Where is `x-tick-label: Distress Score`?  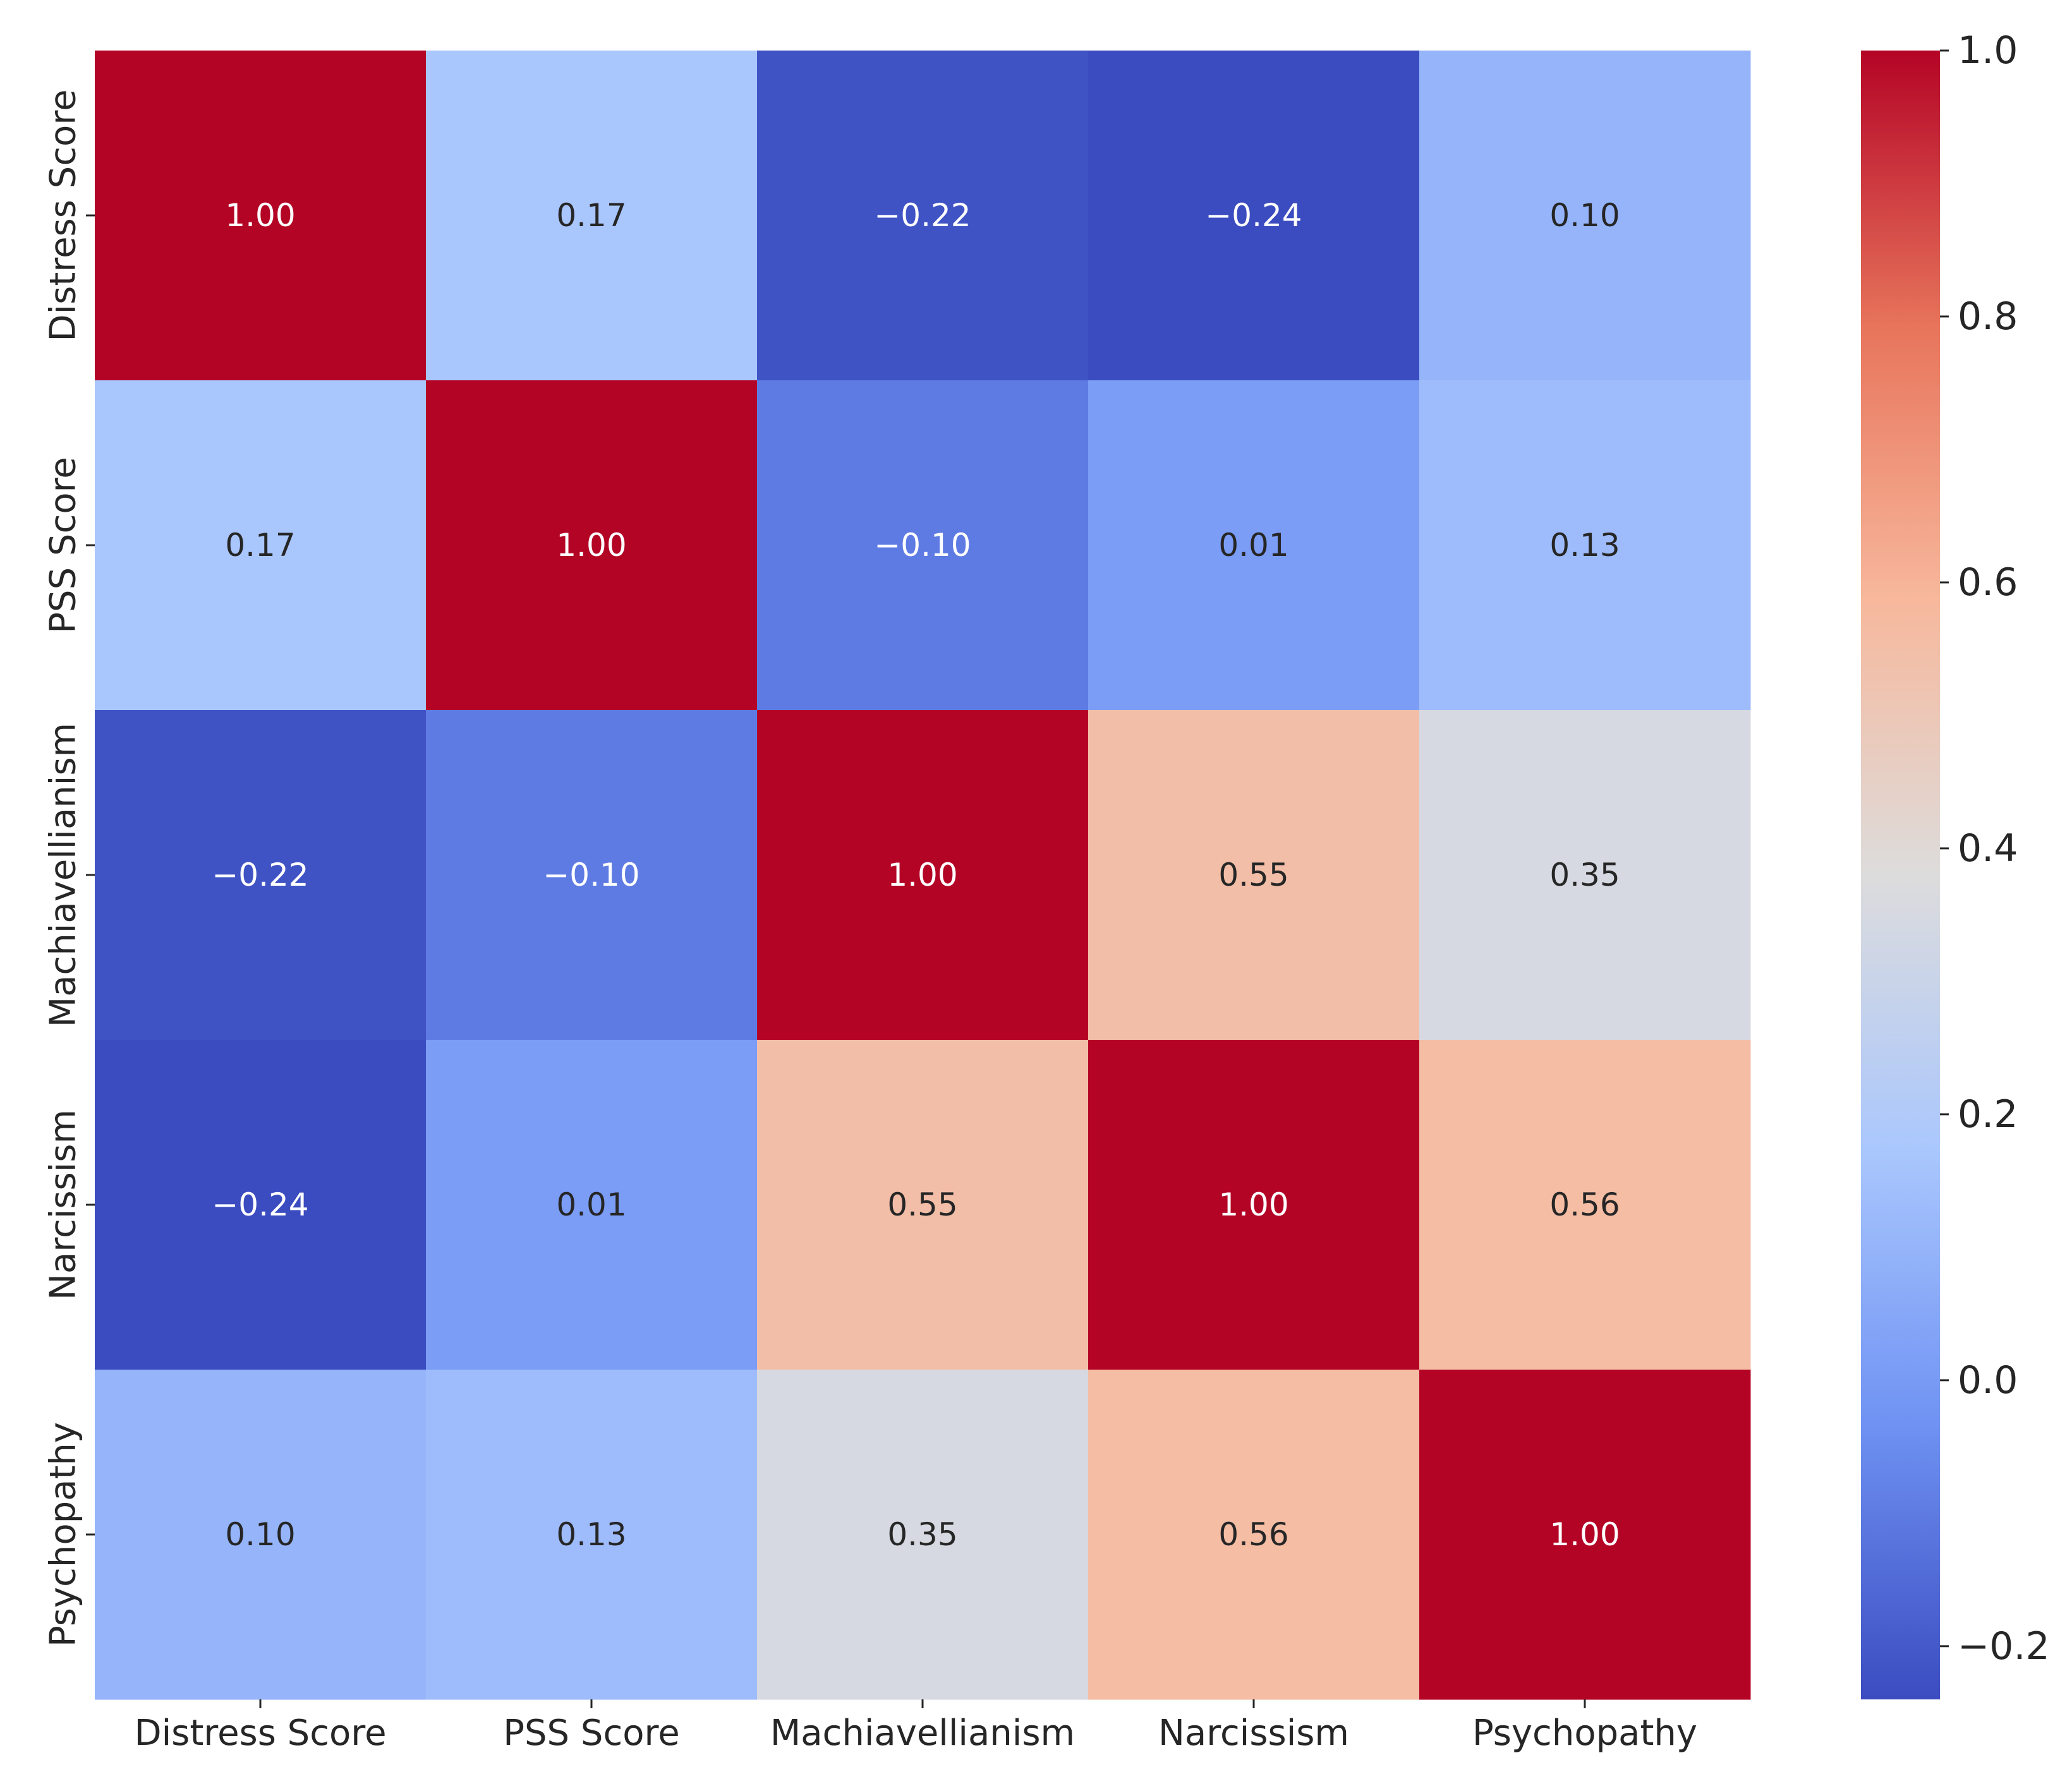 x-tick-label: Distress Score is located at coordinates (260, 1733).